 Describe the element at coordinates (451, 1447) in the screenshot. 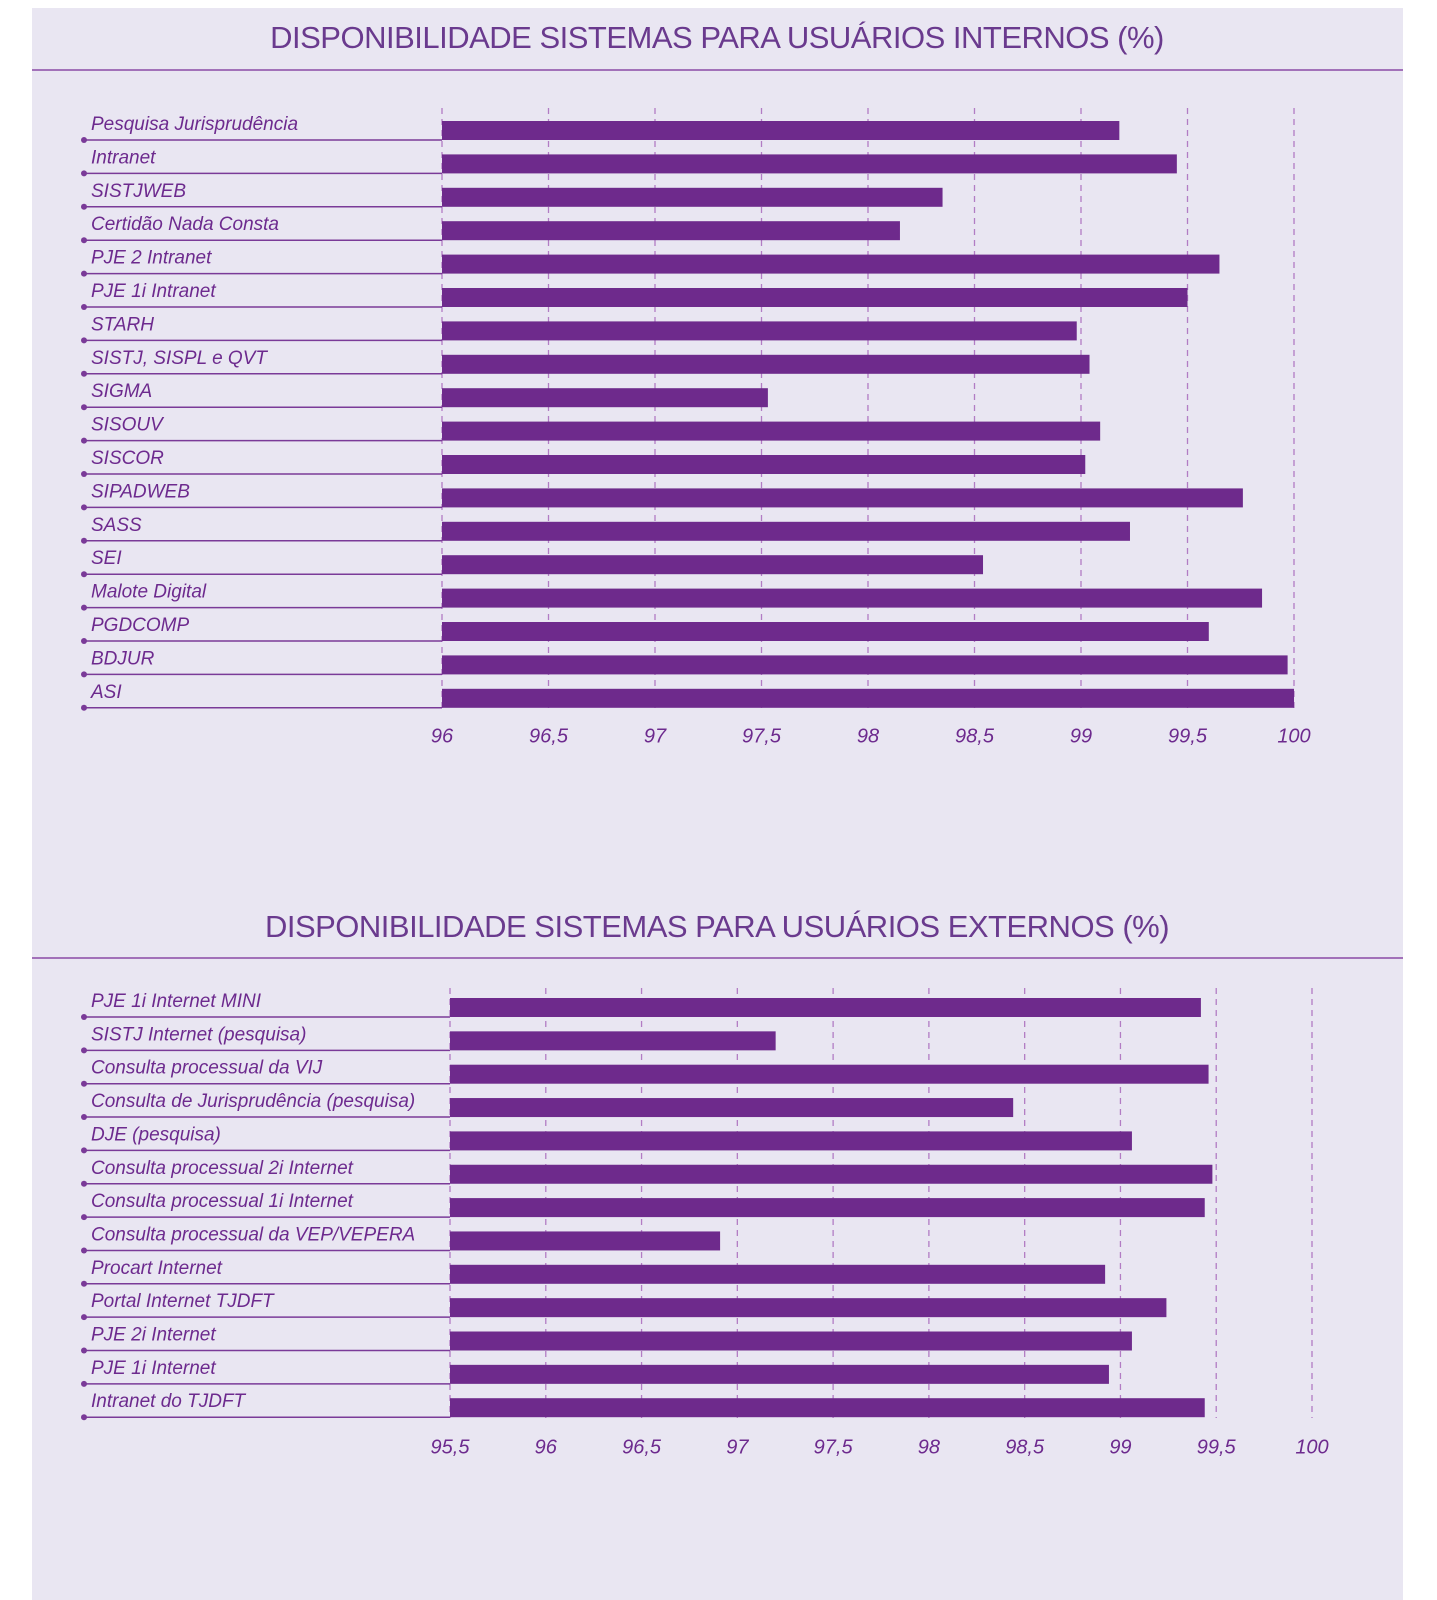

I see `x-tick-label: 95,5` at that location.